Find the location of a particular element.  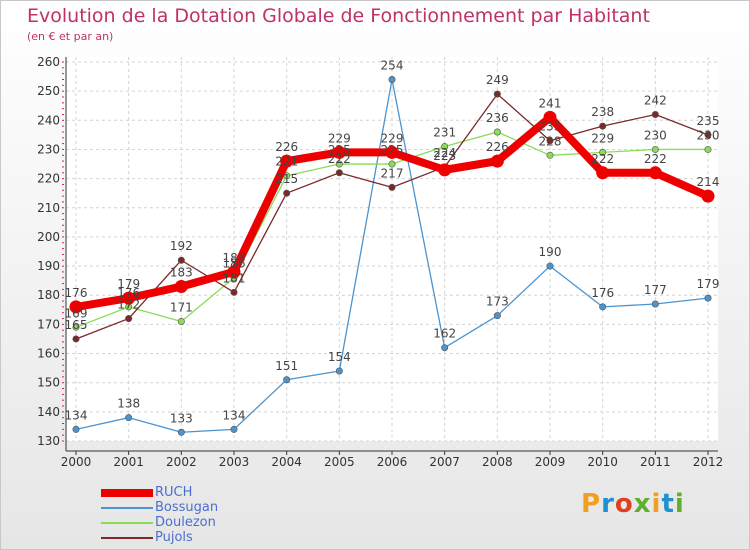

legend: RUCH Bossugan Doulezon Pujols is located at coordinates (201, 515).